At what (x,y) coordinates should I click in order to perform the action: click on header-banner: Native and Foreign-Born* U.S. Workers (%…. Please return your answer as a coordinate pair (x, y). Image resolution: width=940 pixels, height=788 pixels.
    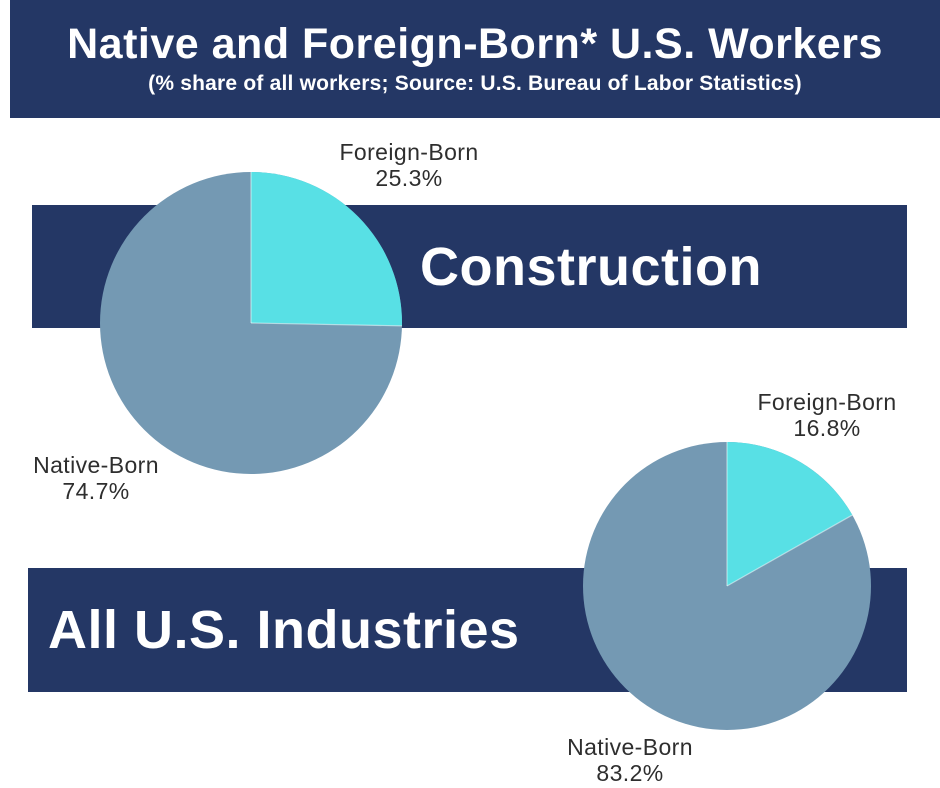
    Looking at the image, I should click on (475, 59).